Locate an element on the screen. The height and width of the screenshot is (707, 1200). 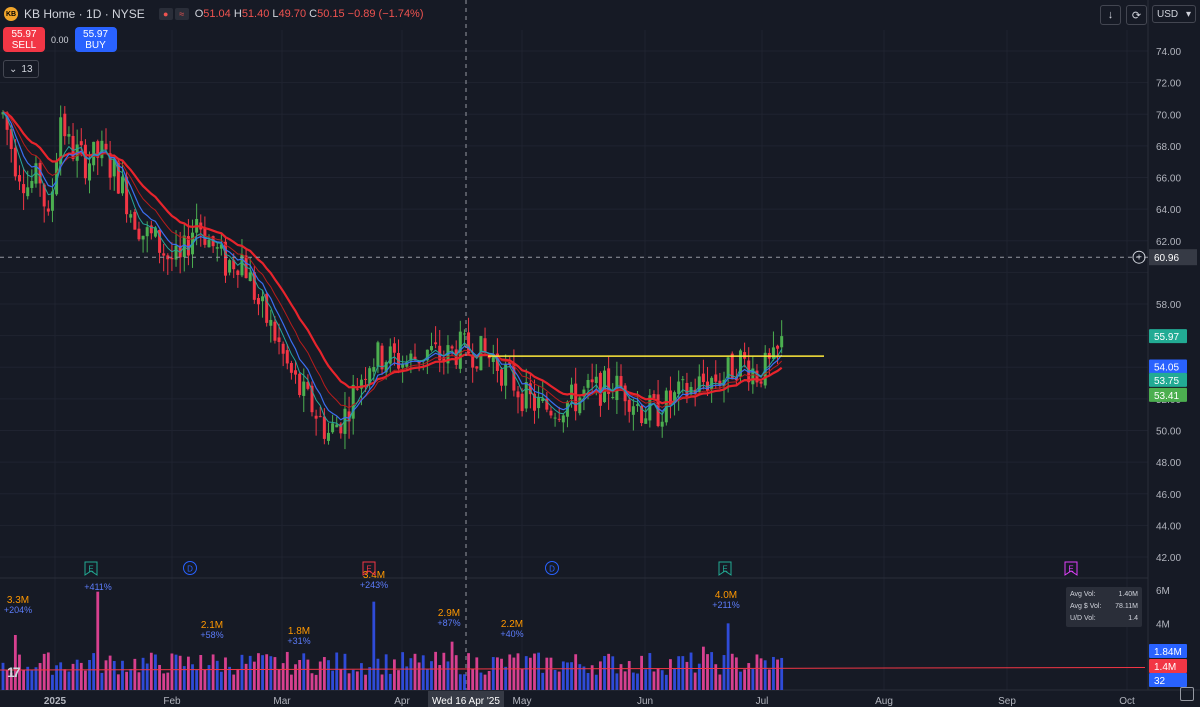
add-alert-icon is located at coordinates (1139, 257).